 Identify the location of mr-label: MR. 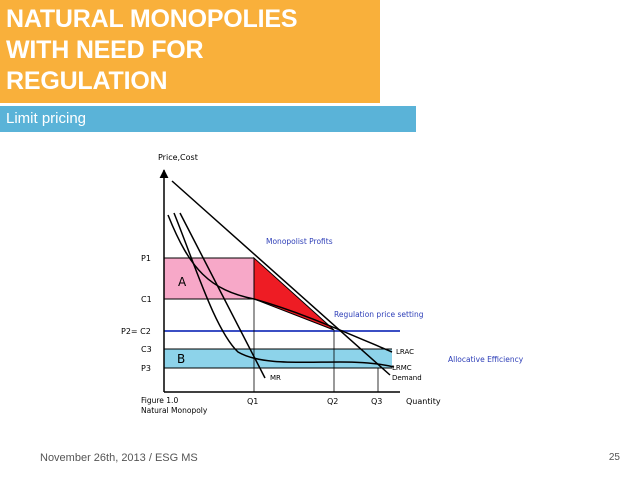
(275, 378).